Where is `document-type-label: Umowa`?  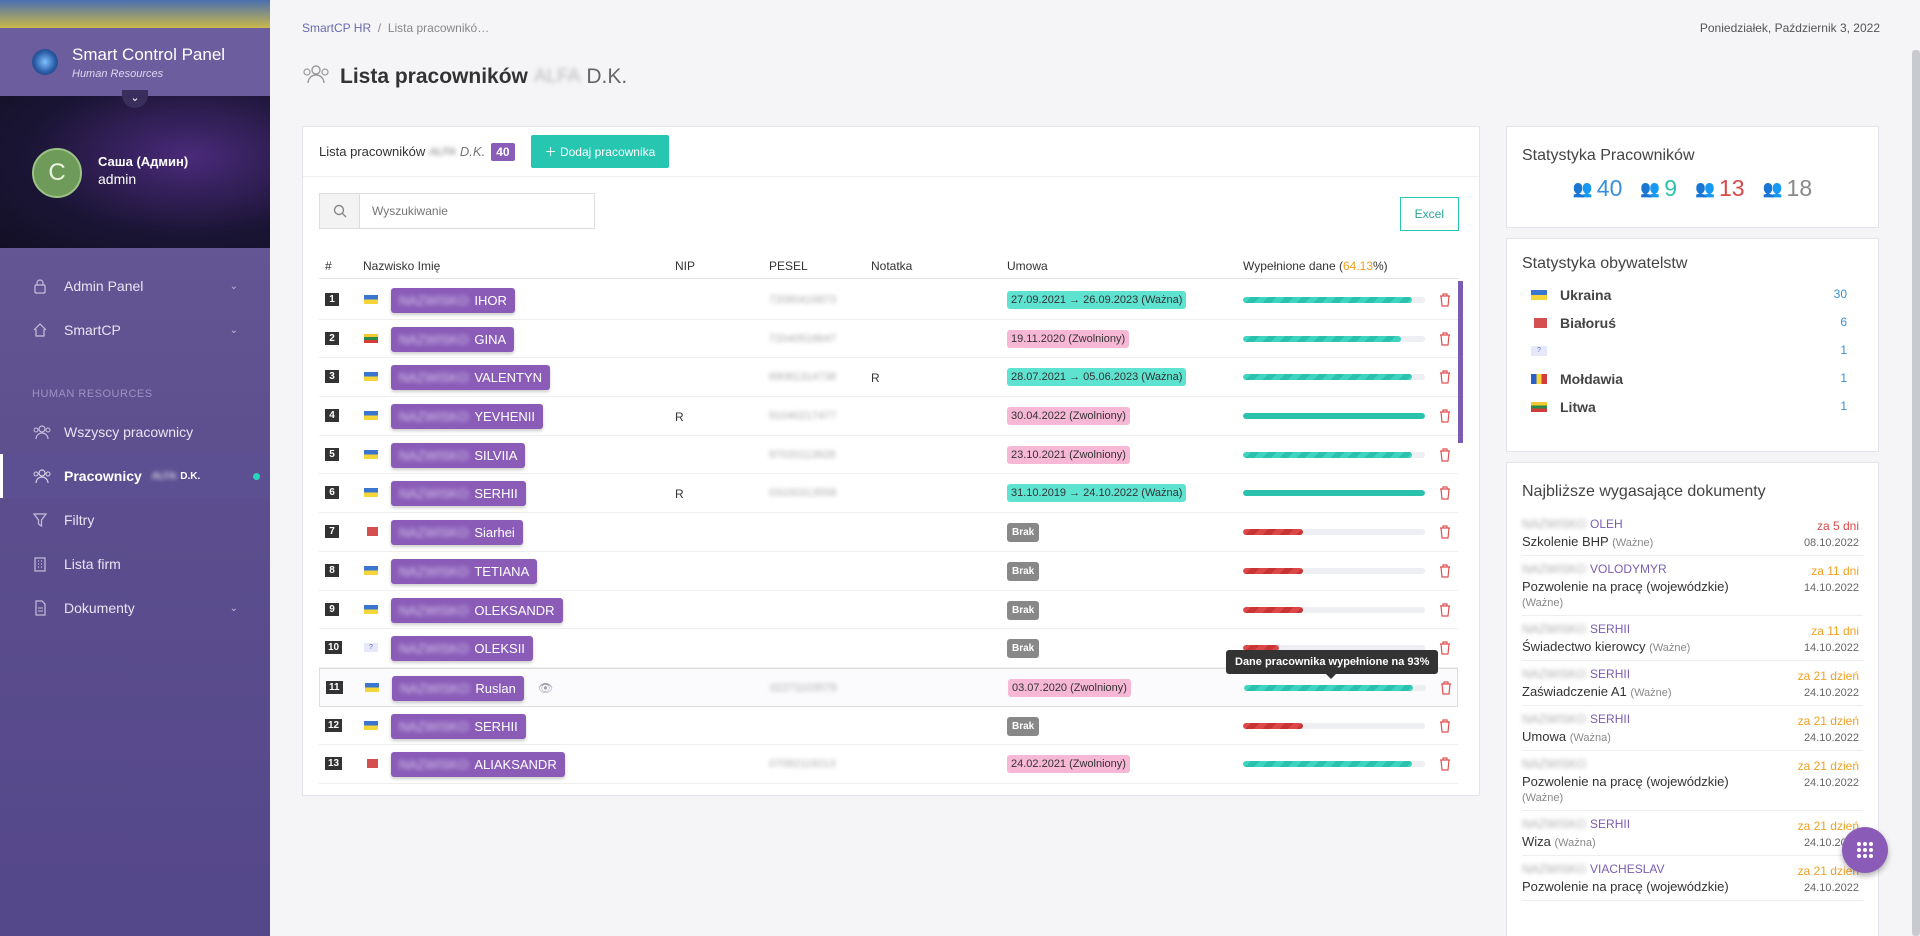 document-type-label: Umowa is located at coordinates (1544, 736).